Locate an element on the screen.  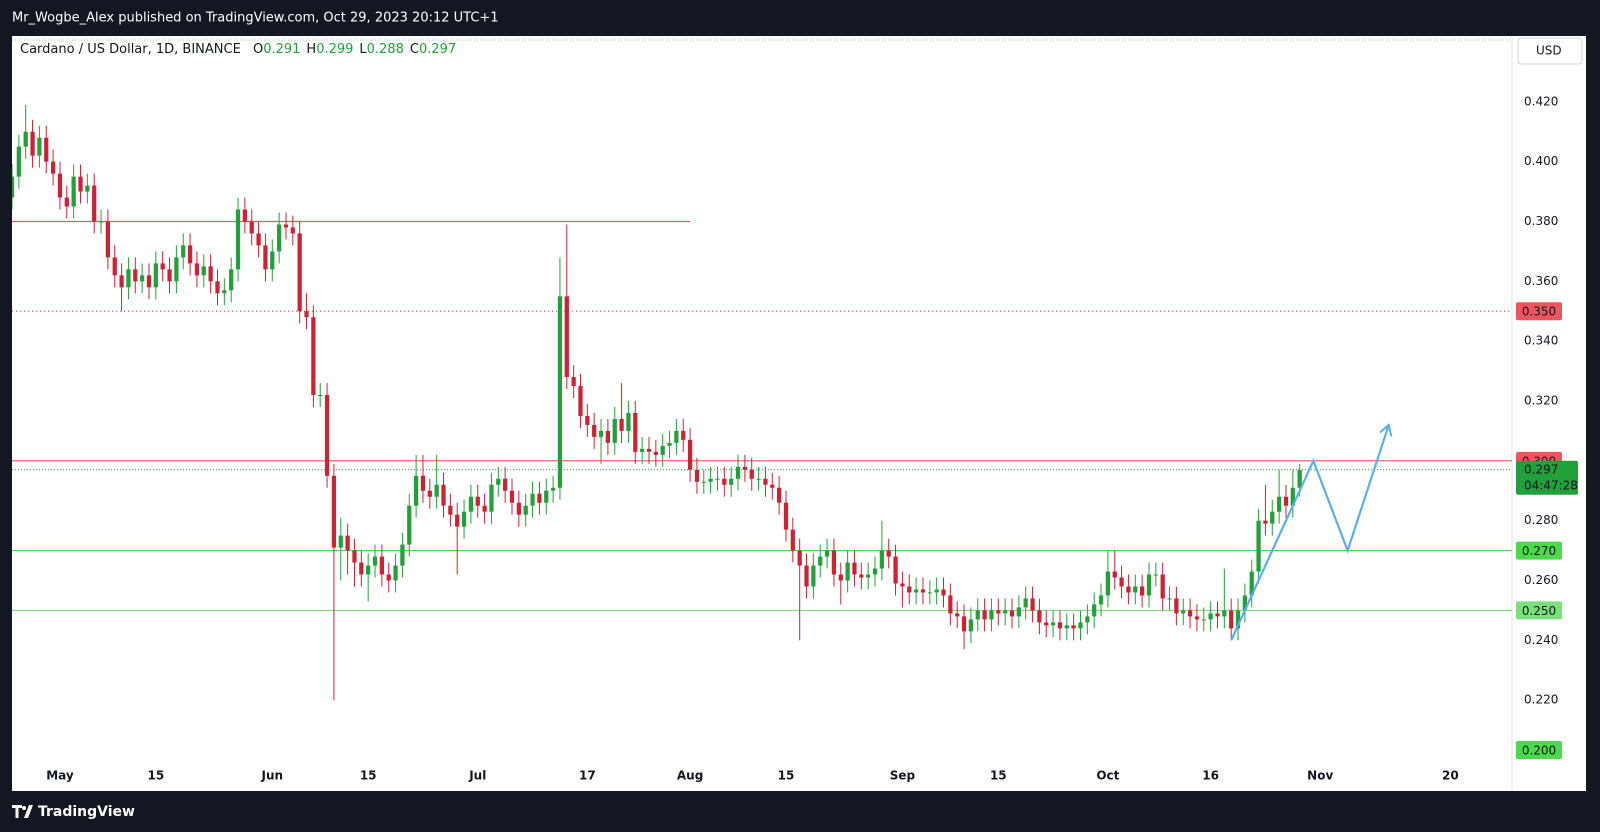
currency: USD is located at coordinates (1549, 51).